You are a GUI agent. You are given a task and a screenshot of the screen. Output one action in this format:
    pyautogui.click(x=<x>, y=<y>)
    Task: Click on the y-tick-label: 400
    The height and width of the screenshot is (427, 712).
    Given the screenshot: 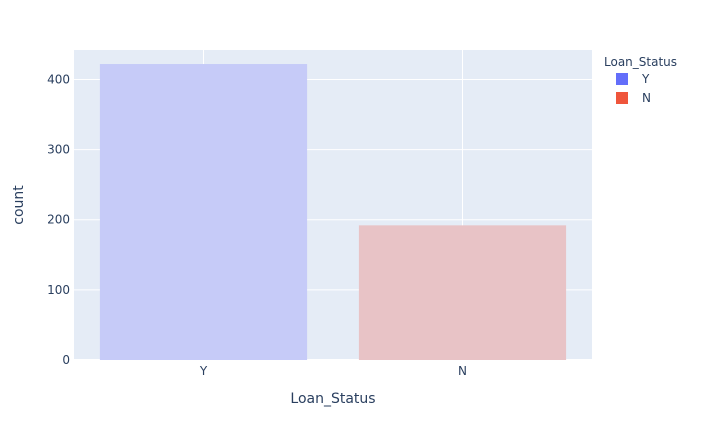 What is the action you would take?
    pyautogui.click(x=58, y=79)
    